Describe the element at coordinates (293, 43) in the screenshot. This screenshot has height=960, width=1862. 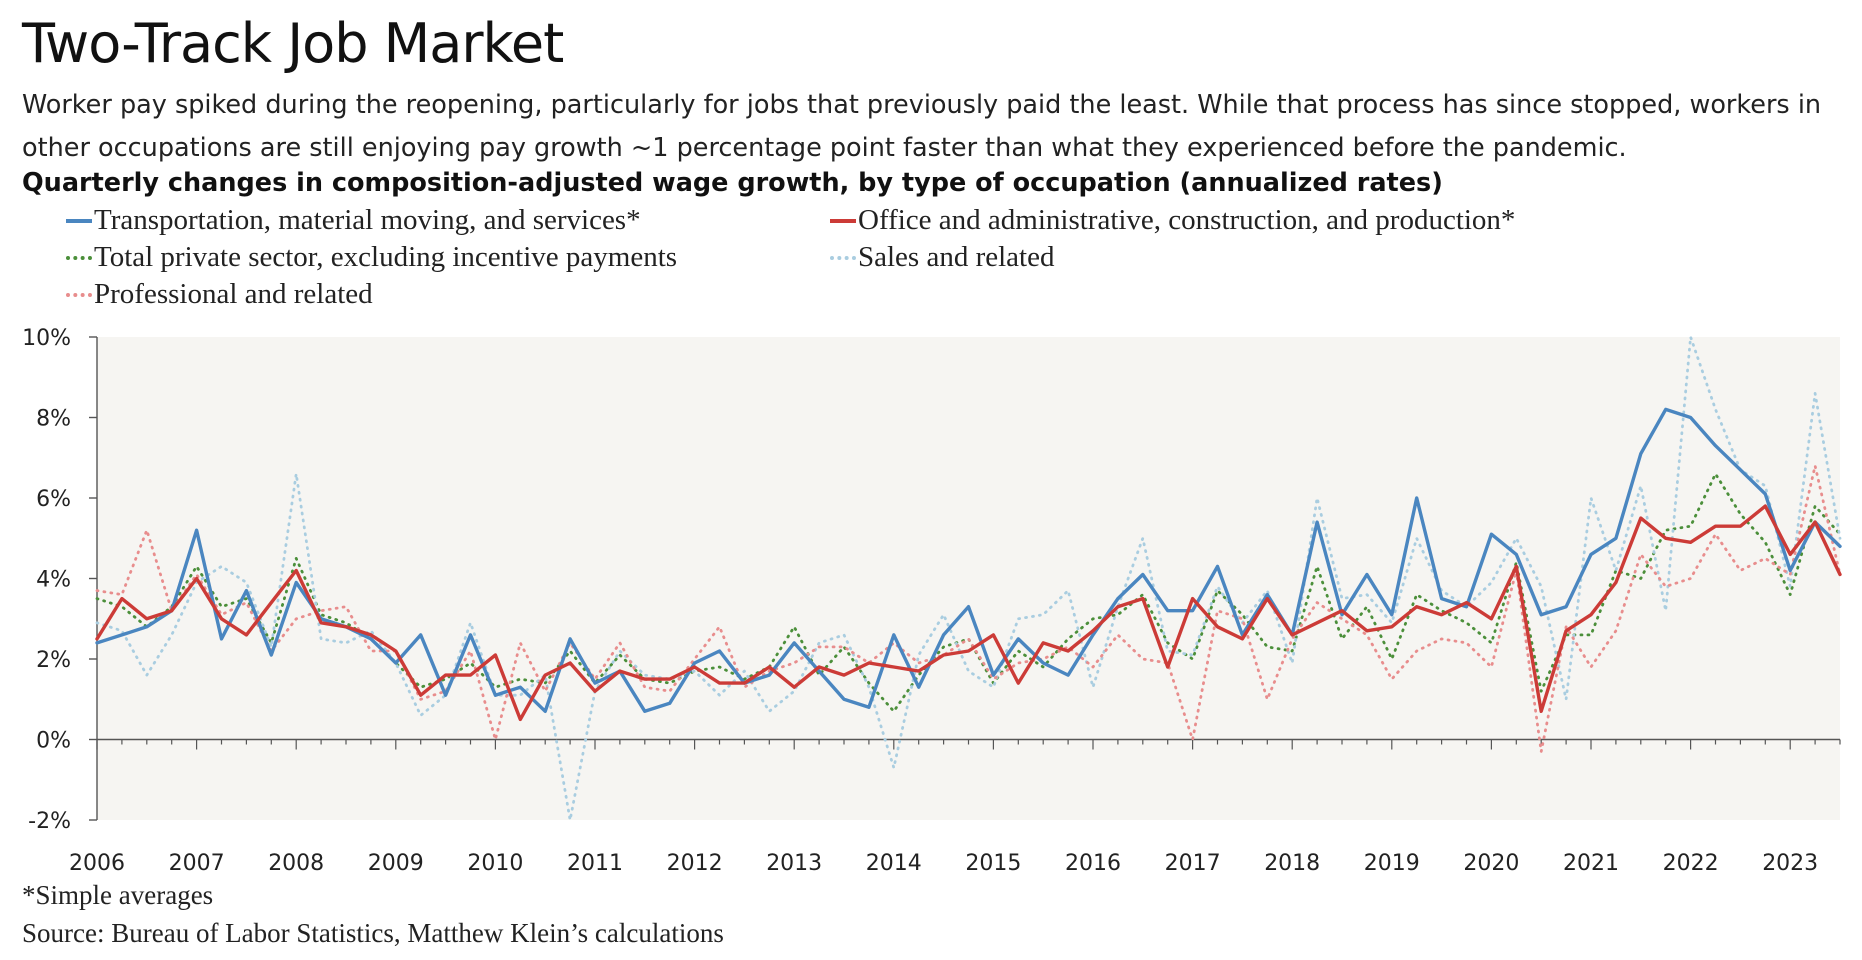
I see `chart-title: Two-Track Job Market` at that location.